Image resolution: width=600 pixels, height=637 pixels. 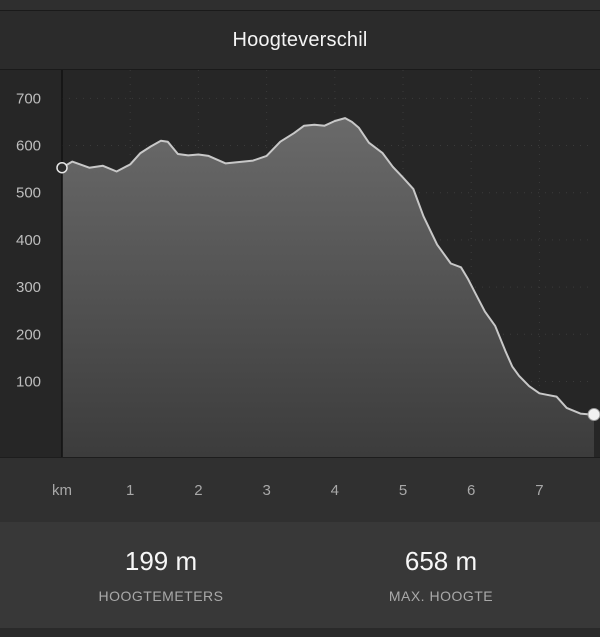 I want to click on header: Hoogteverschil, so click(x=300, y=40).